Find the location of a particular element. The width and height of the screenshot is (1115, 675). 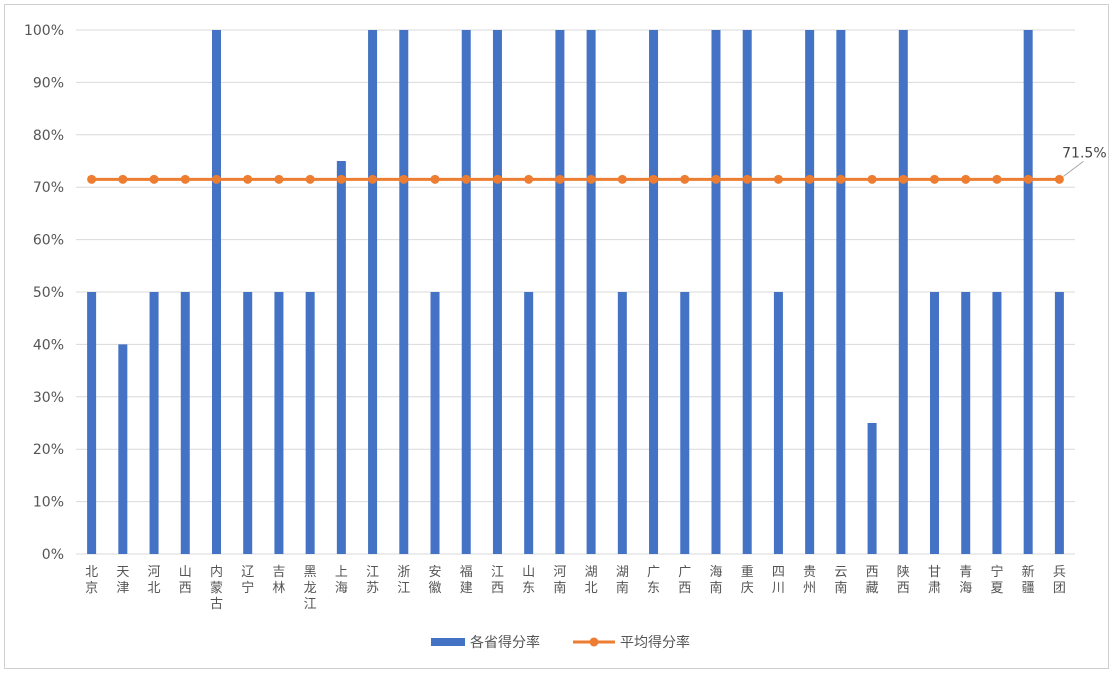

x-category-label: 云南 is located at coordinates (840, 580).